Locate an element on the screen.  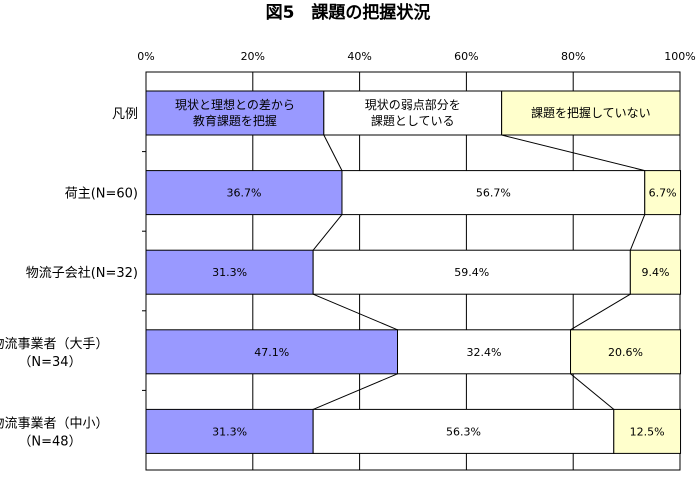
x-tick-label: 0% is located at coordinates (145, 56).